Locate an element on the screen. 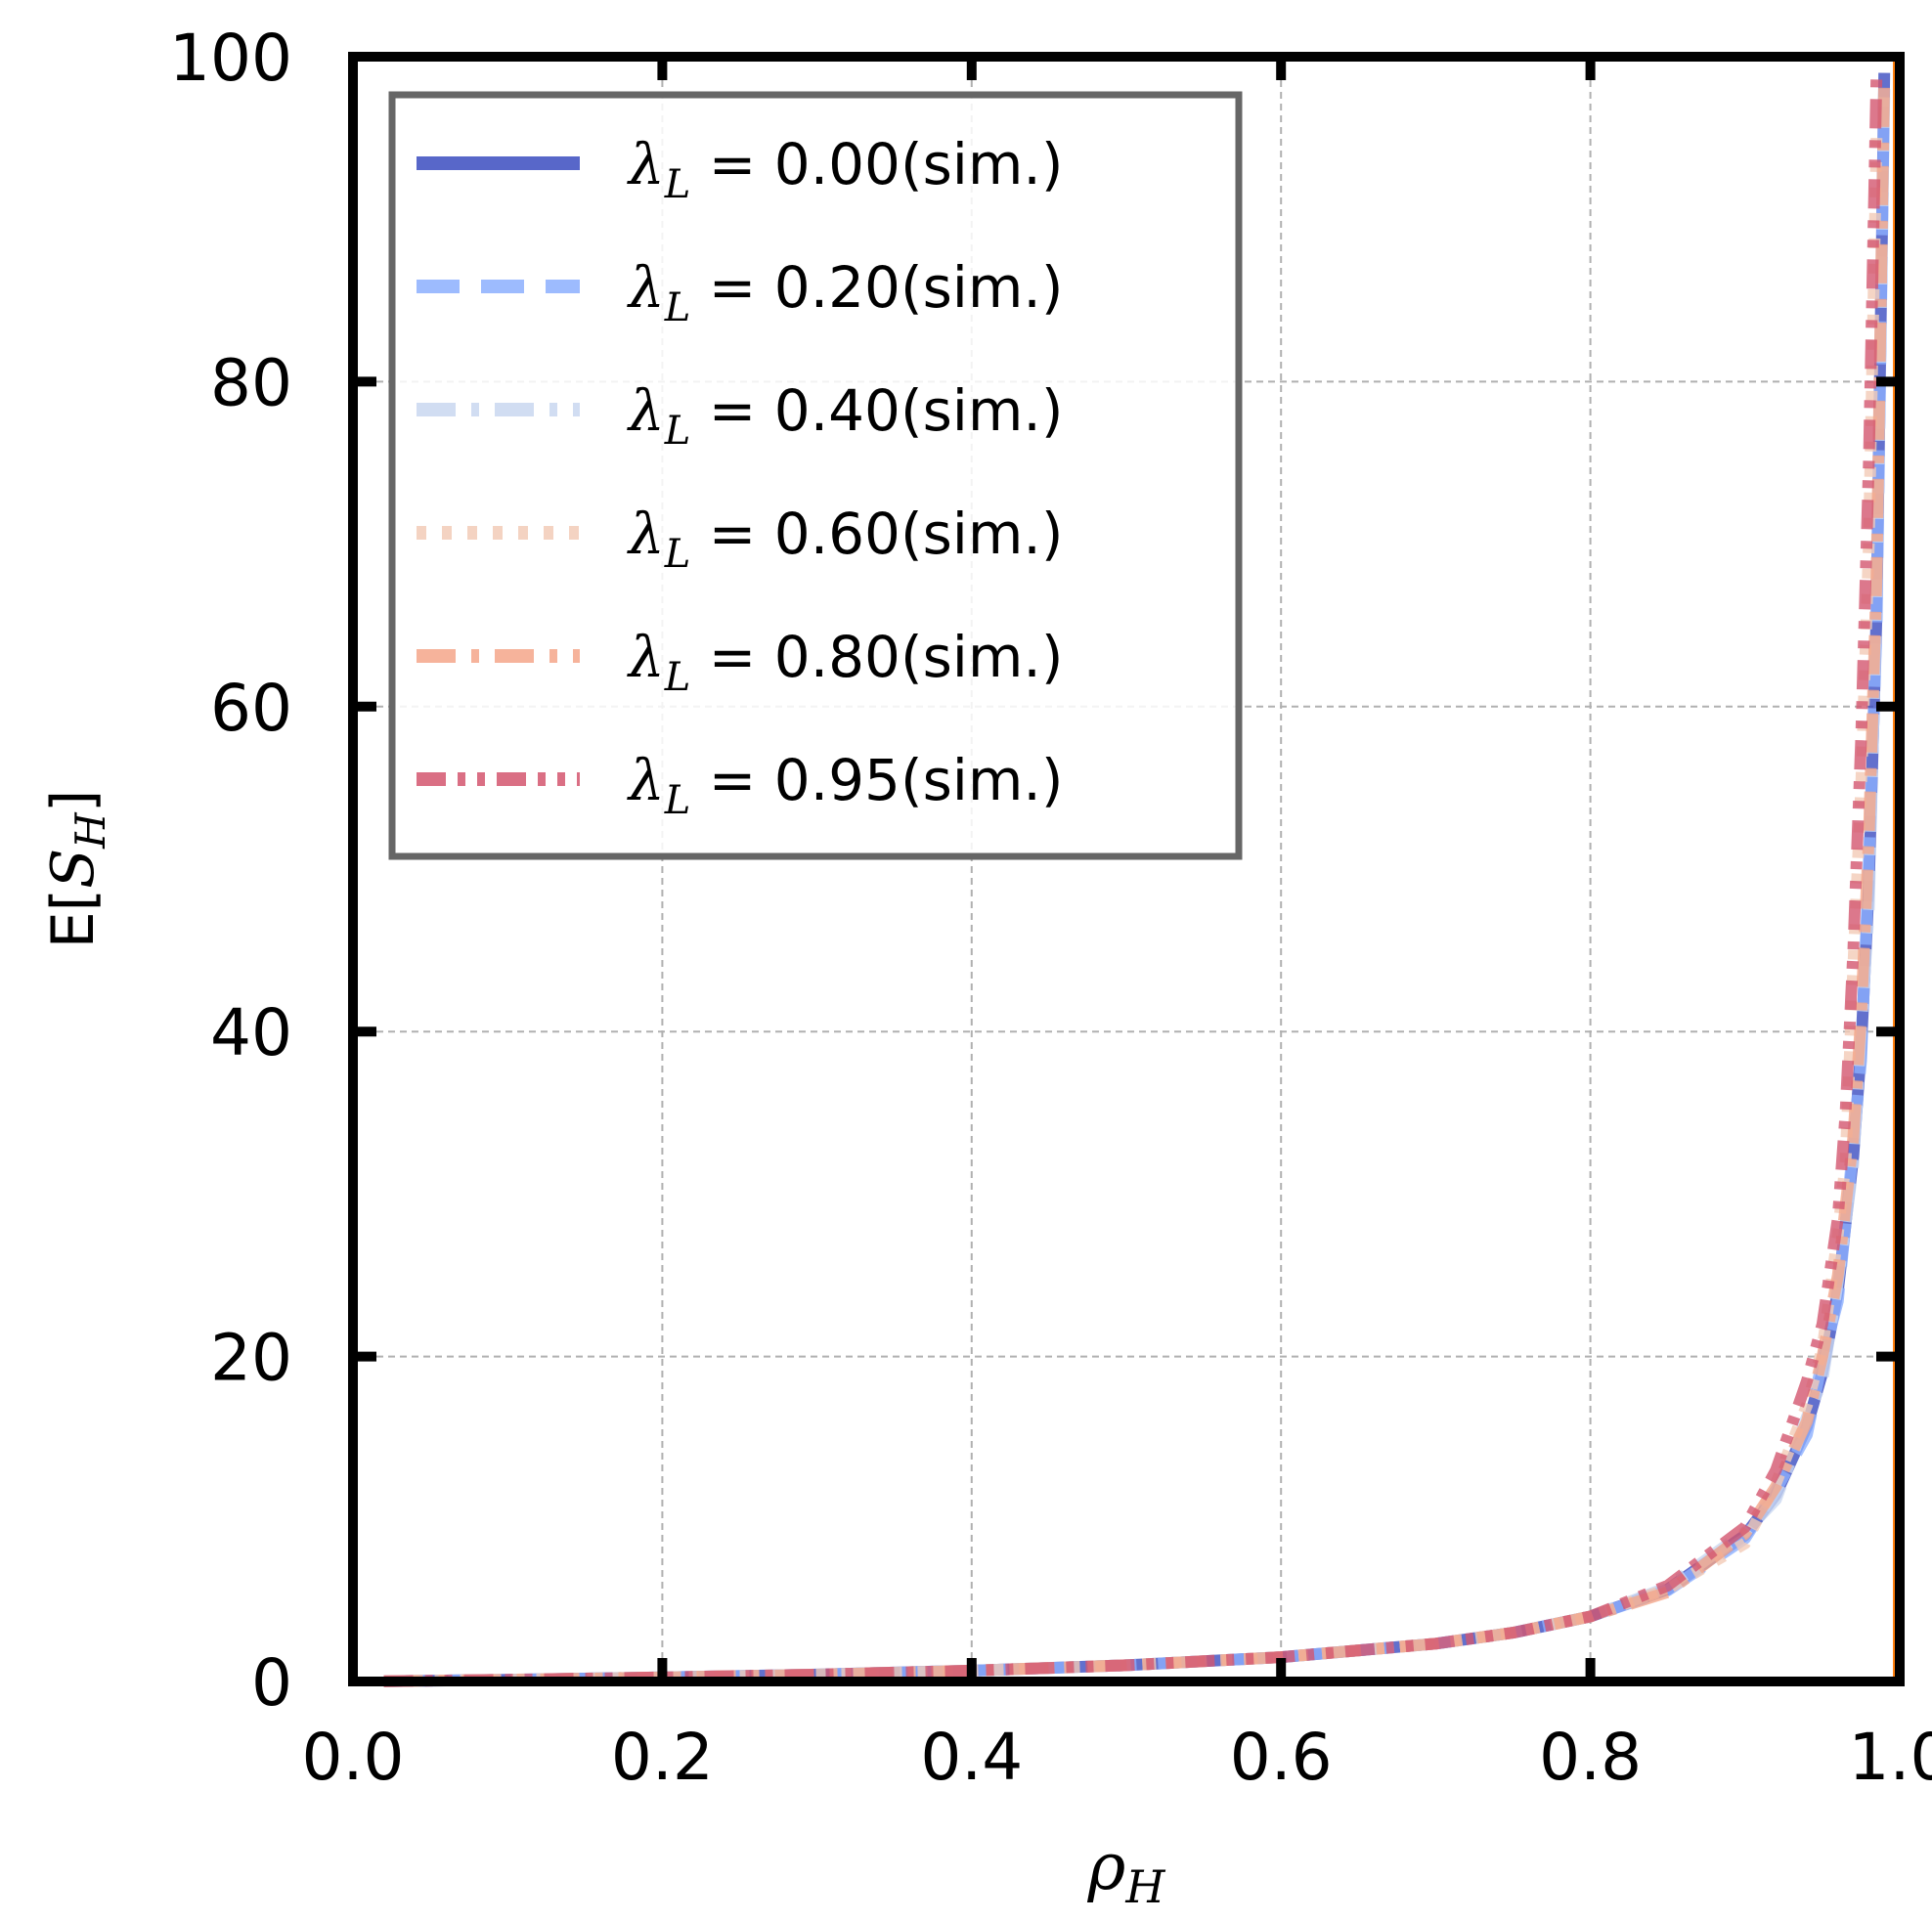  legend-sub-5: L is located at coordinates (677, 800).